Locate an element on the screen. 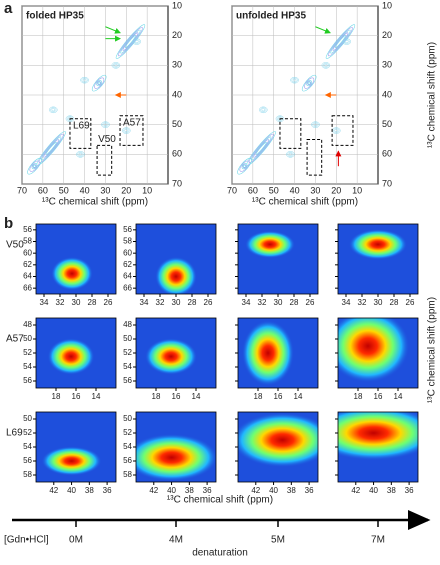  spectrum-title: unfolded HP35 is located at coordinates (271, 16).